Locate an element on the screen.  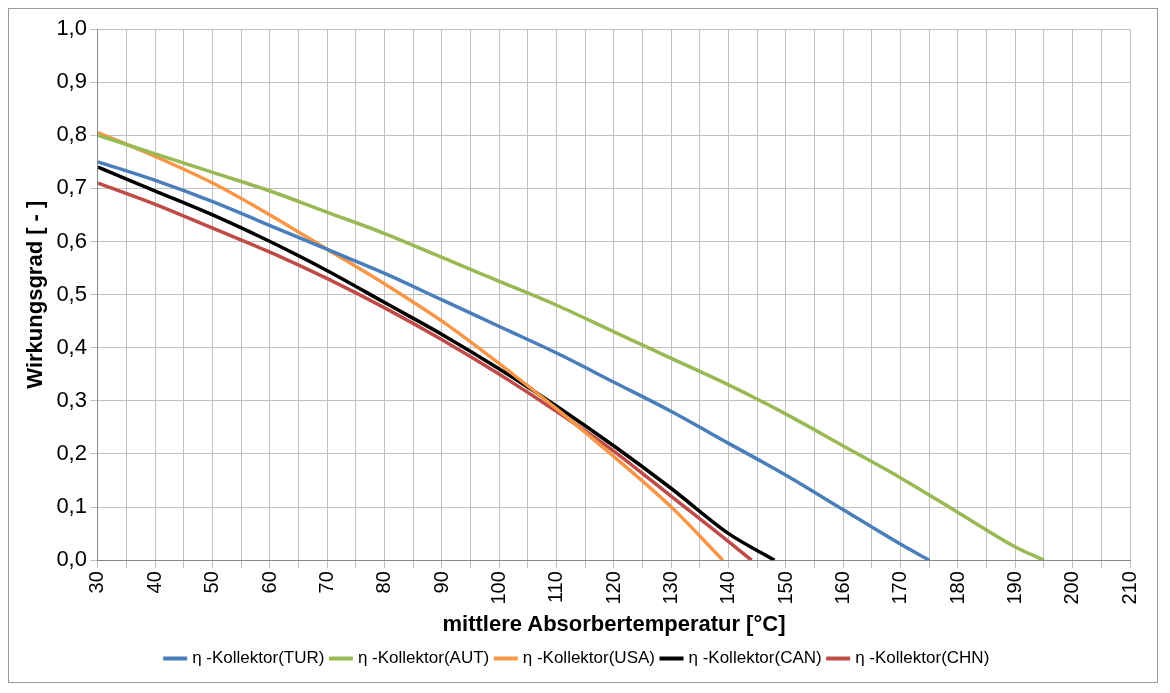
y-tick-label: 0,3 is located at coordinates (71, 399).